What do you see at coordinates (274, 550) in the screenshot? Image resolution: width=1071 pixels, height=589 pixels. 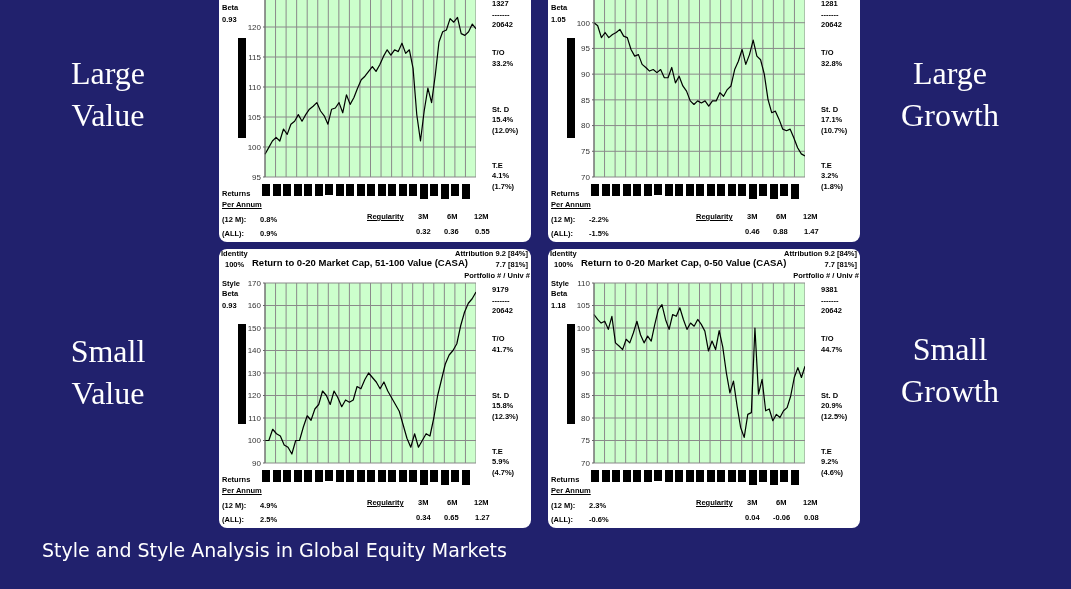 I see `text: Style and Style Analysis in Global Equity Markets` at bounding box center [274, 550].